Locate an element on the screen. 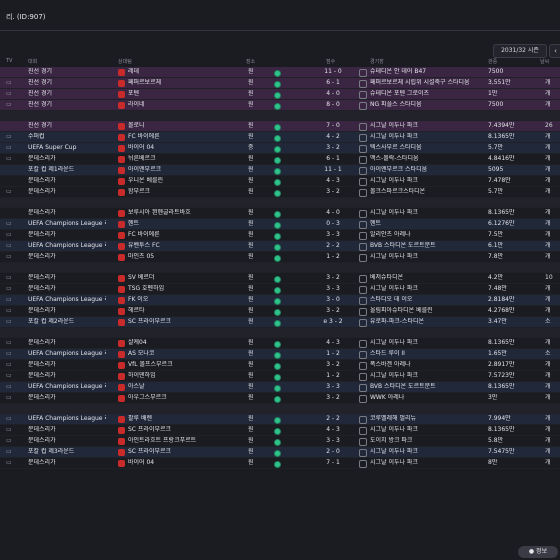  opponent-cell: 헨트 is located at coordinates (134, 223).